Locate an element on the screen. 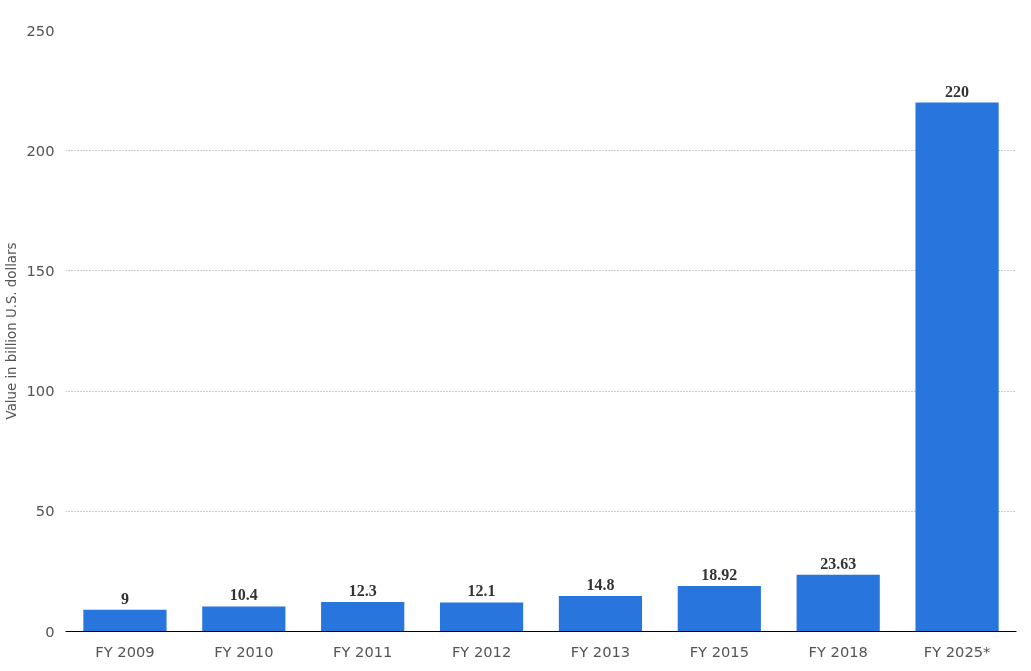 The width and height of the screenshot is (1031, 671). x-tick-label: FY 2012 is located at coordinates (481, 651).